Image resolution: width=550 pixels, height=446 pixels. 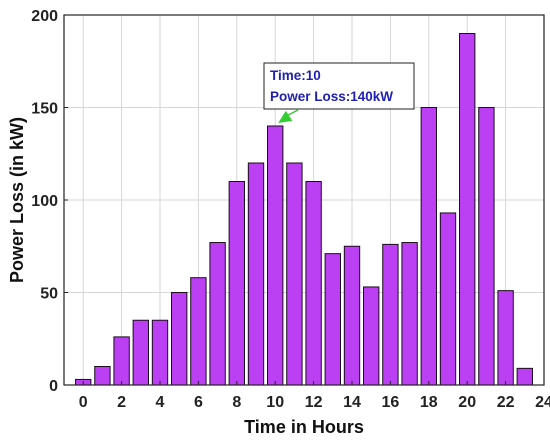 I want to click on y-tick-label: 100, so click(x=44, y=201).